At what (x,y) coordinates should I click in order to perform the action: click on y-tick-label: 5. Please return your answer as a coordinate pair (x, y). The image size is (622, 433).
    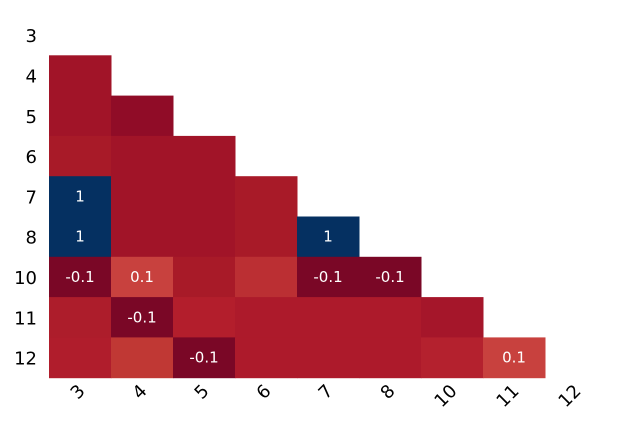
    Looking at the image, I should click on (31, 117).